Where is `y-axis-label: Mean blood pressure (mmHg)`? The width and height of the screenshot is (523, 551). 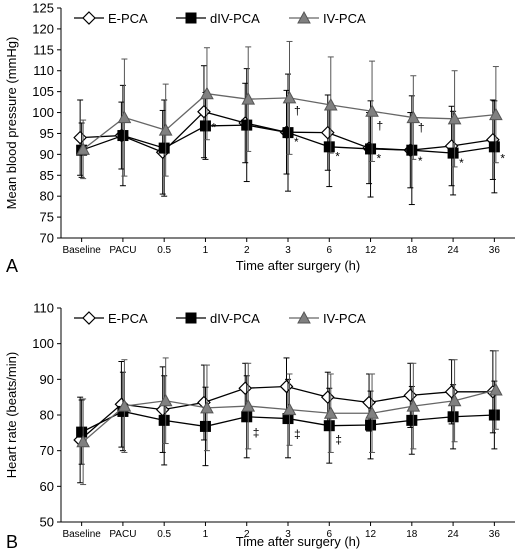 y-axis-label: Mean blood pressure (mmHg) is located at coordinates (11, 123).